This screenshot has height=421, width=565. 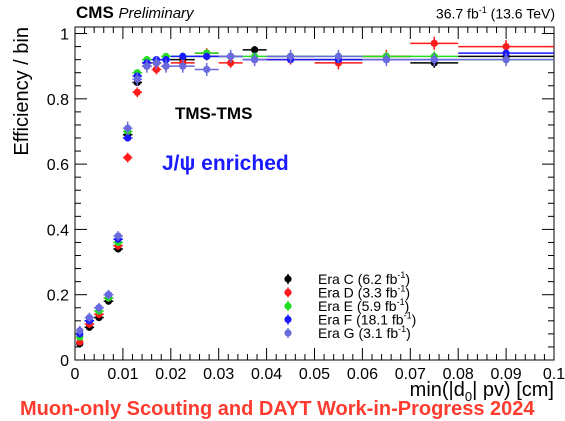 What do you see at coordinates (506, 374) in the screenshot?
I see `x-tick-label: 0.09` at bounding box center [506, 374].